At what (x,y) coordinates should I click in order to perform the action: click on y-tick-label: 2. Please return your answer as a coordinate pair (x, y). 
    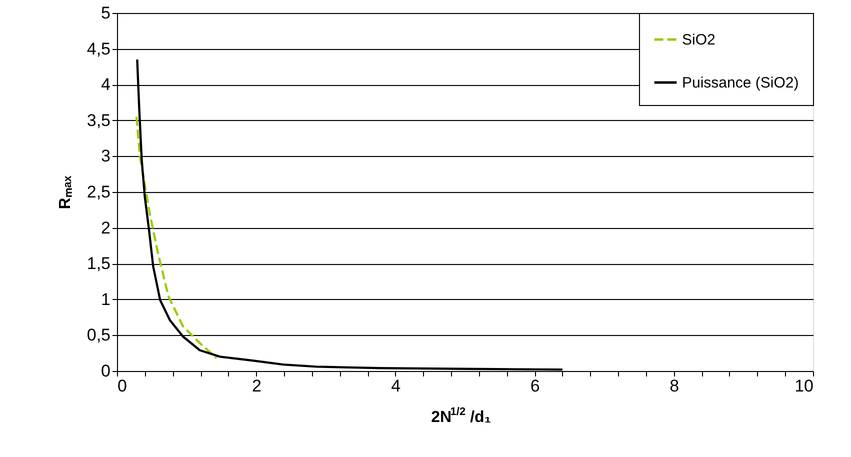
    Looking at the image, I should click on (105, 228).